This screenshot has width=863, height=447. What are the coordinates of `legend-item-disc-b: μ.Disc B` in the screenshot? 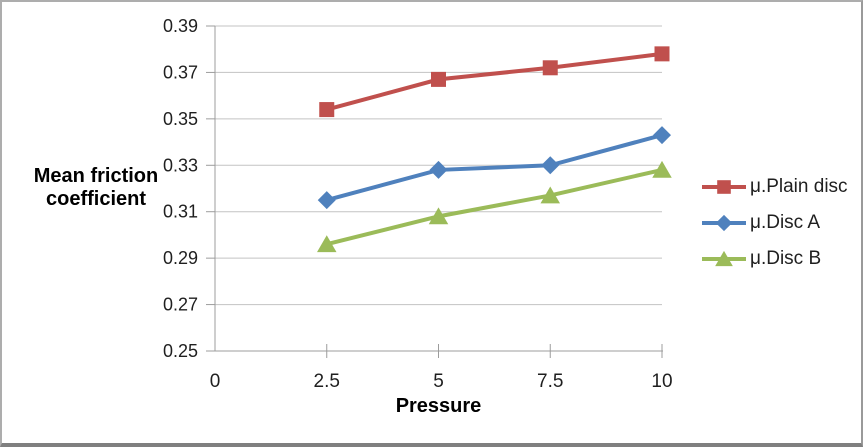 It's located at (781, 259).